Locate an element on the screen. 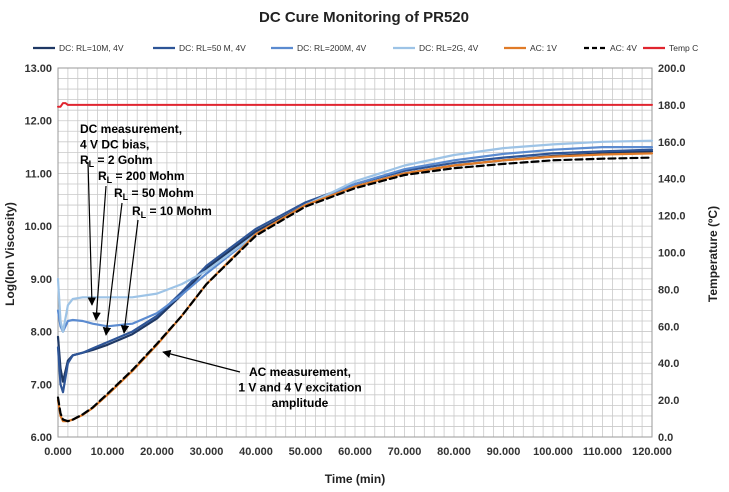 Image resolution: width=729 pixels, height=492 pixels. legend-entry-label: DC: RL=200M, 4V is located at coordinates (332, 48).